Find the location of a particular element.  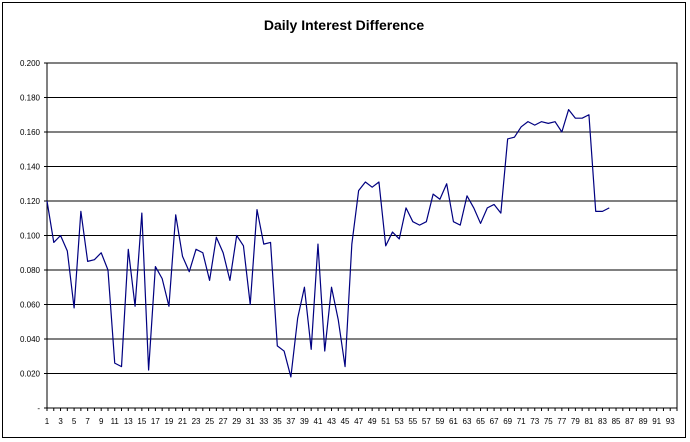

x-tick-label: 61 is located at coordinates (453, 421).